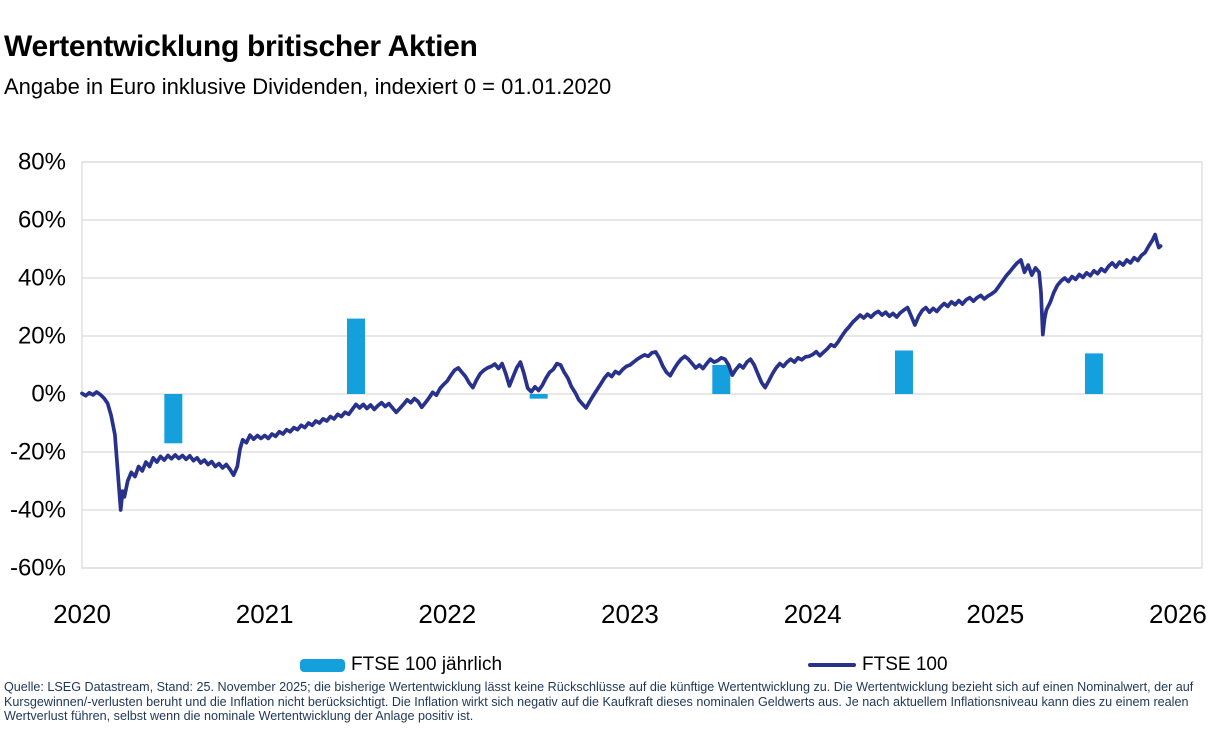 The image size is (1230, 736). Describe the element at coordinates (173, 419) in the screenshot. I see `ftse-annual-bar-2020` at that location.